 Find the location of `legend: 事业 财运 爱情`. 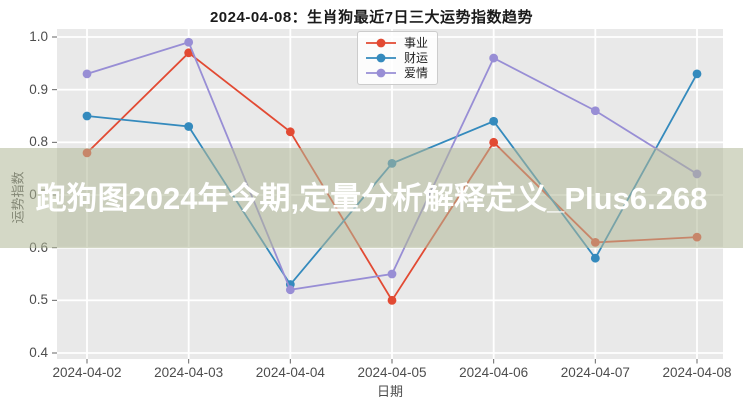

legend: 事业 财运 爱情 is located at coordinates (398, 58).